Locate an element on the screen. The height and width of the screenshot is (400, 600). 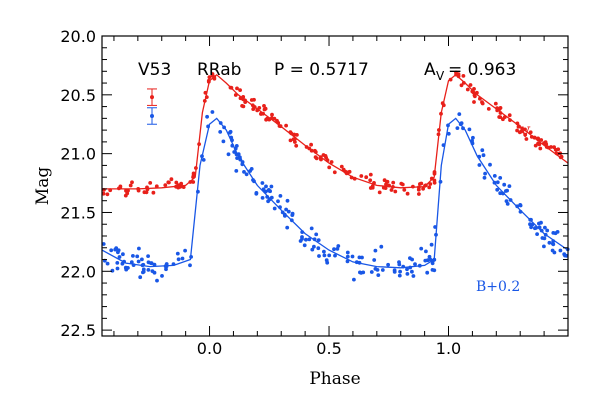
variable-type-label: RRab is located at coordinates (219, 70).